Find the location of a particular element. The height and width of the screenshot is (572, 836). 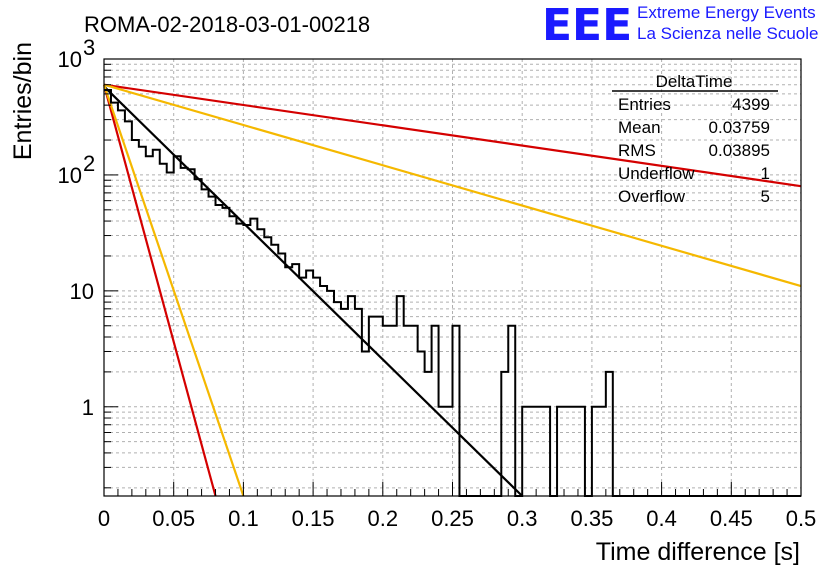

y-tick-label: 1 is located at coordinates (88, 407).